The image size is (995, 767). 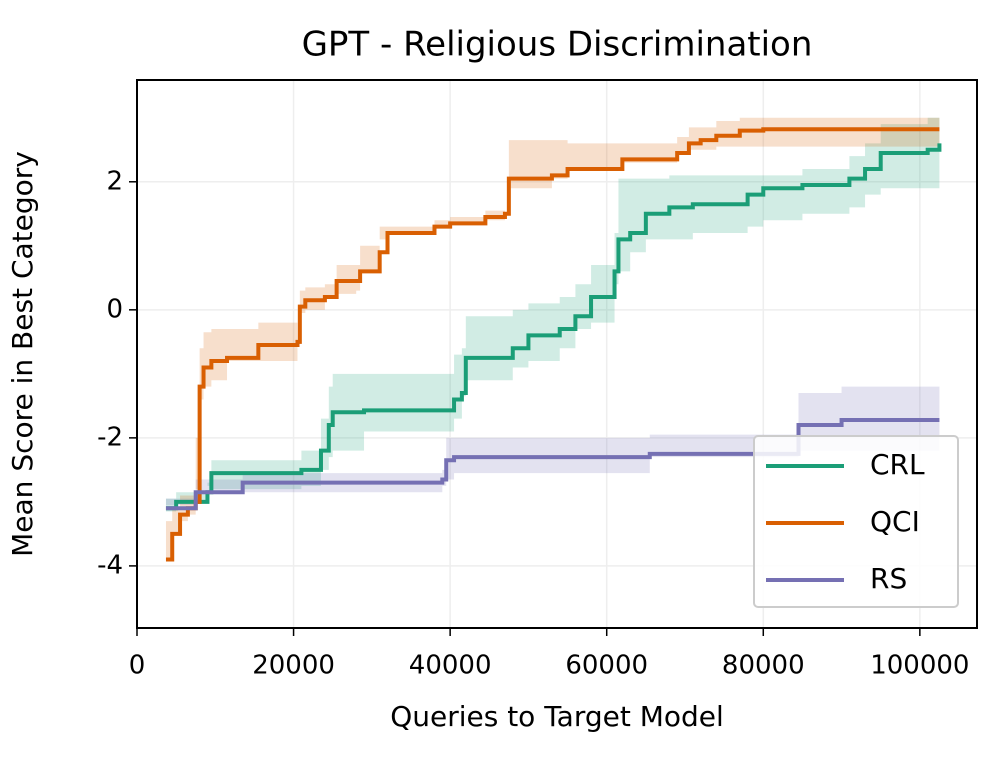 I want to click on y-tick-label: -4, so click(x=110, y=565).